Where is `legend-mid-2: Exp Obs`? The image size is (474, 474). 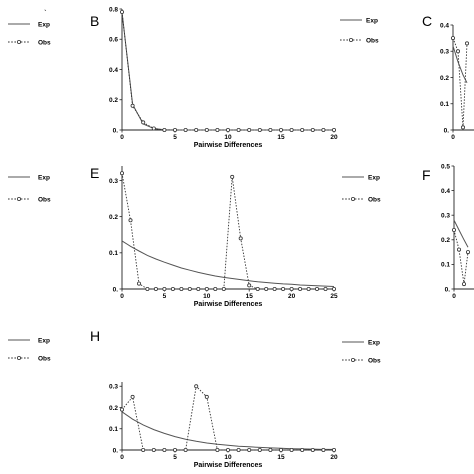 legend-mid-2: Exp Obs is located at coordinates (361, 189).